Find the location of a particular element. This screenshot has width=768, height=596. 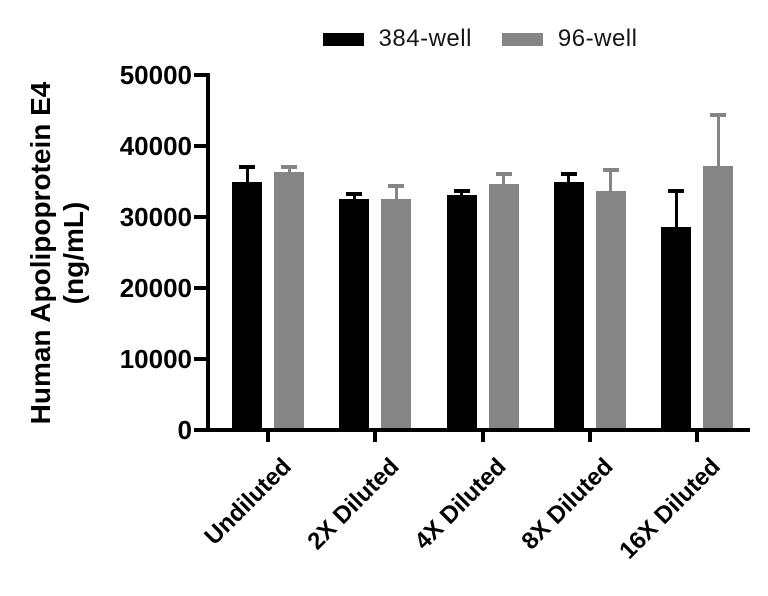

bar-96-well-4x-diluted is located at coordinates (503, 307).